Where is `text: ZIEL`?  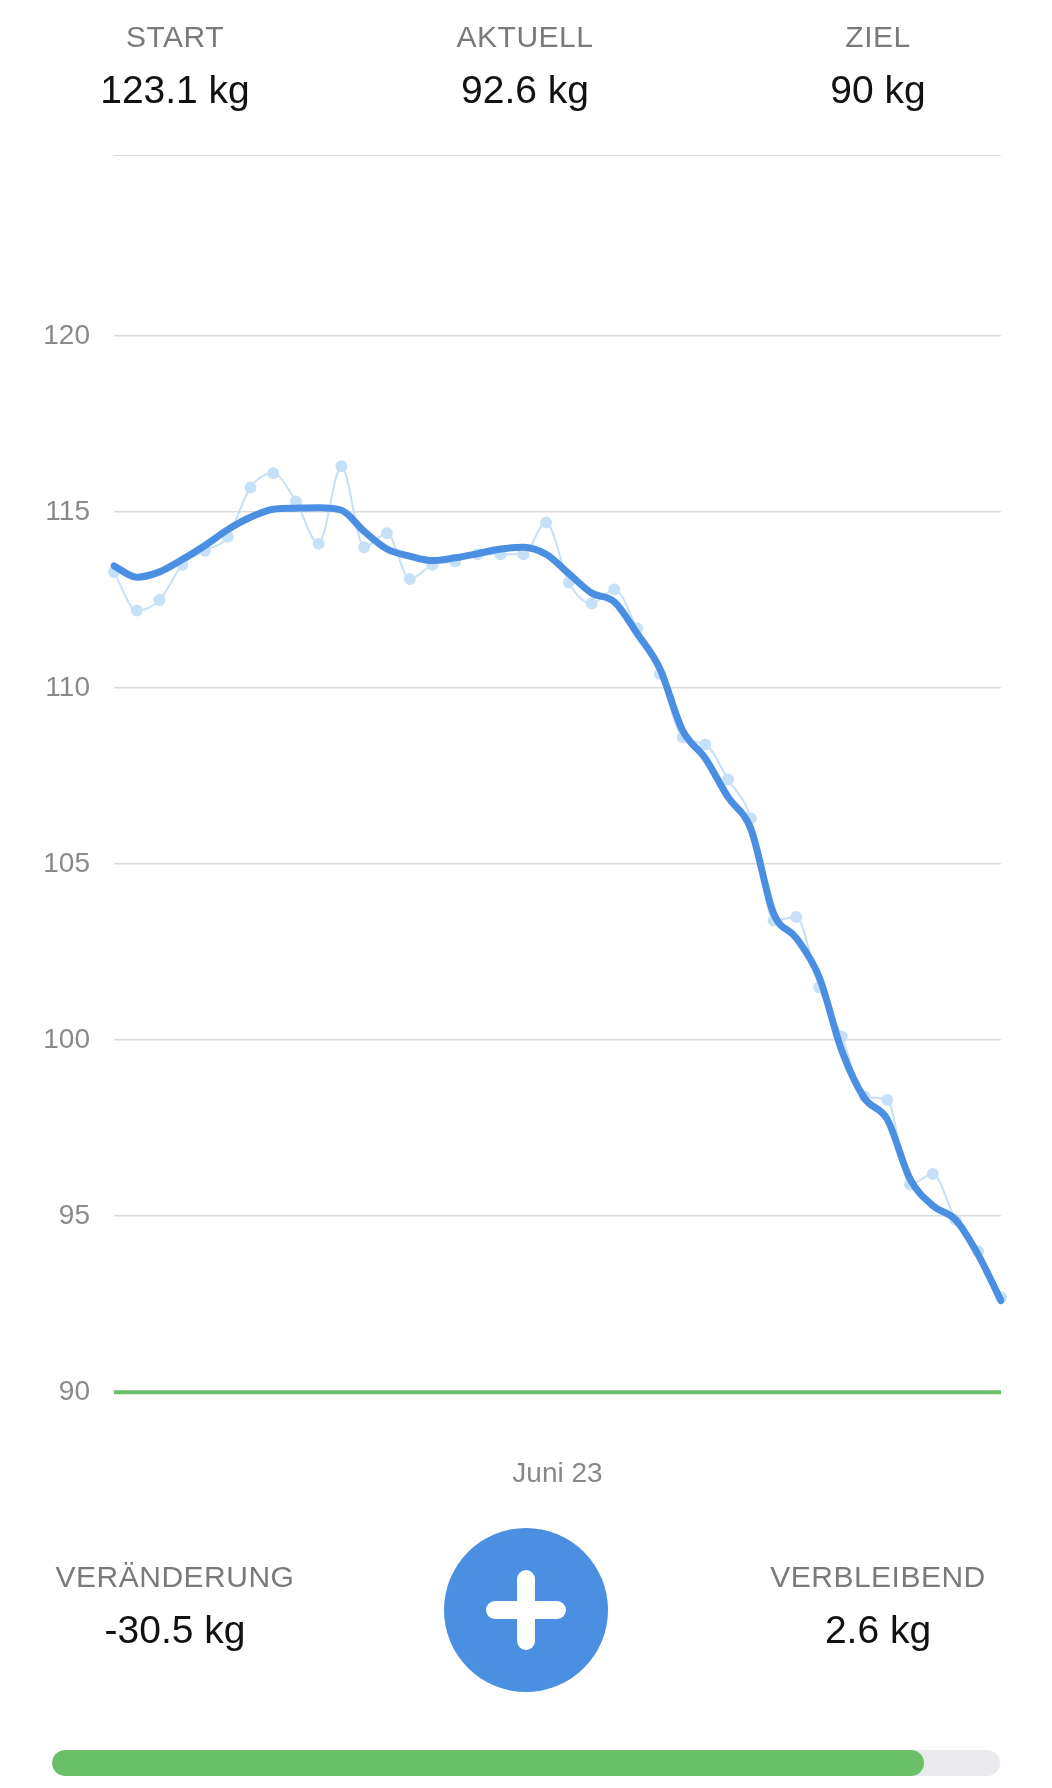 text: ZIEL is located at coordinates (878, 37).